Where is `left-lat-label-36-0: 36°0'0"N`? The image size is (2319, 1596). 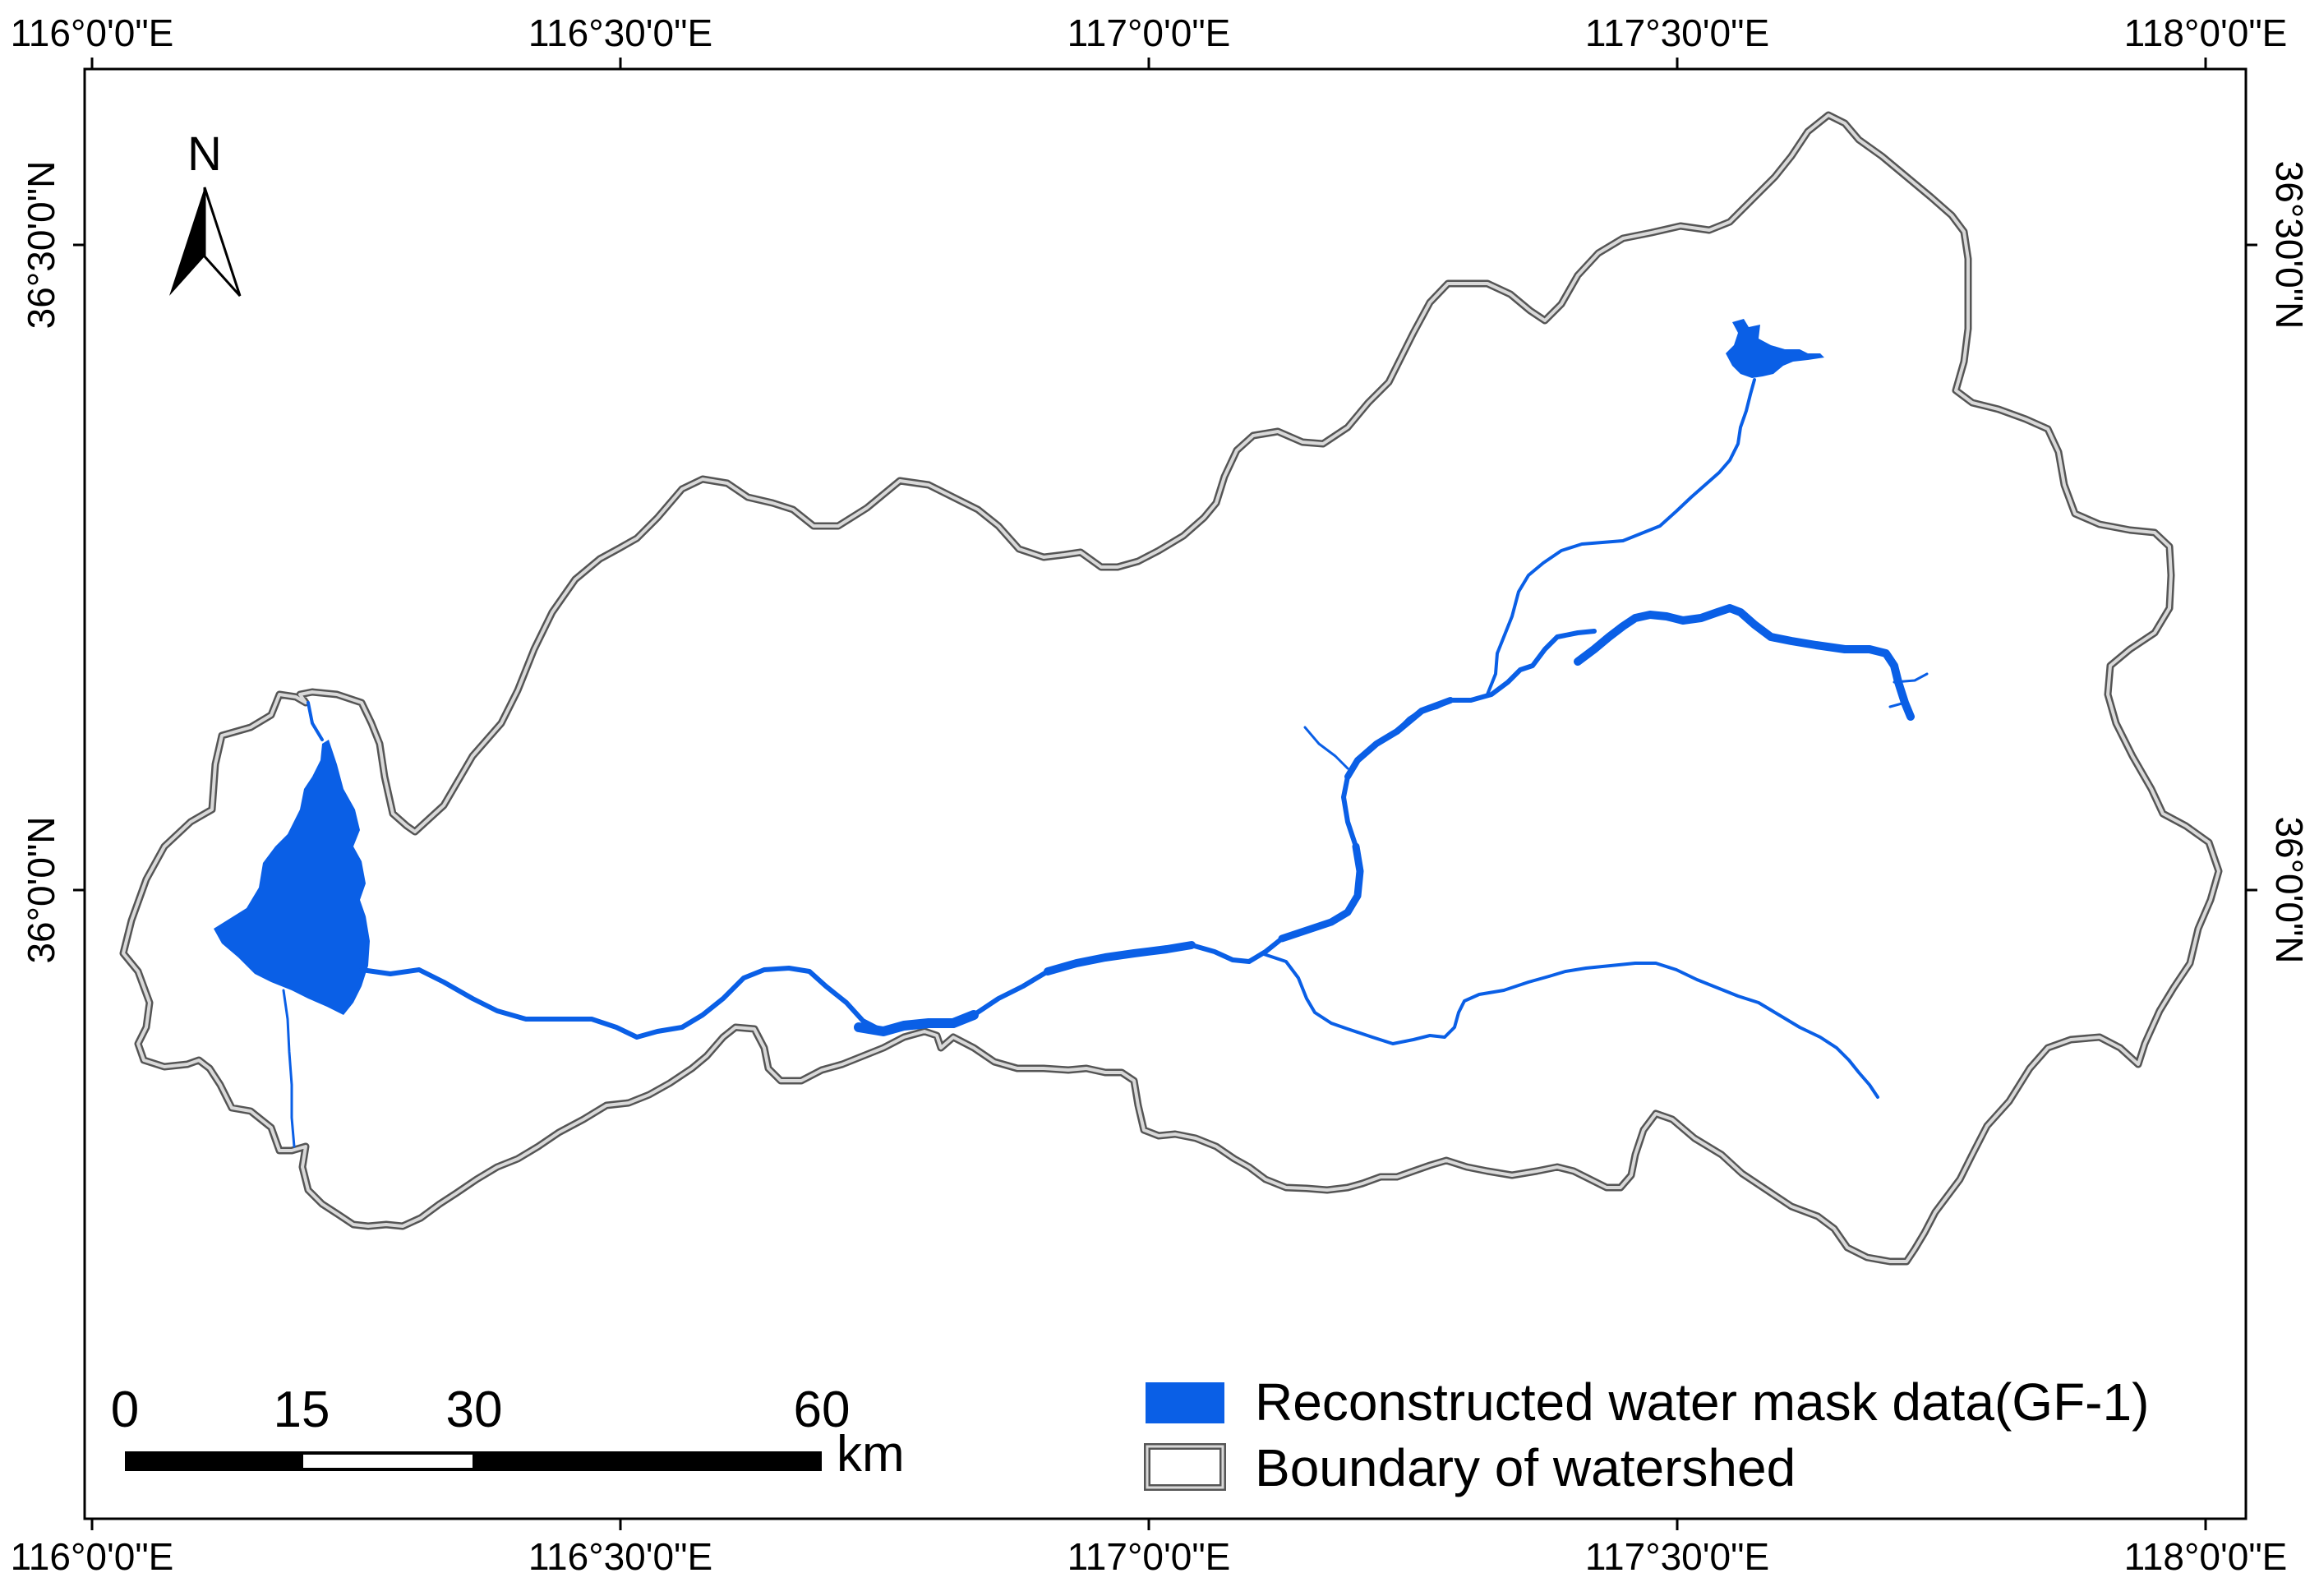 left-lat-label-36-0: 36°0'0"N is located at coordinates (41, 890).